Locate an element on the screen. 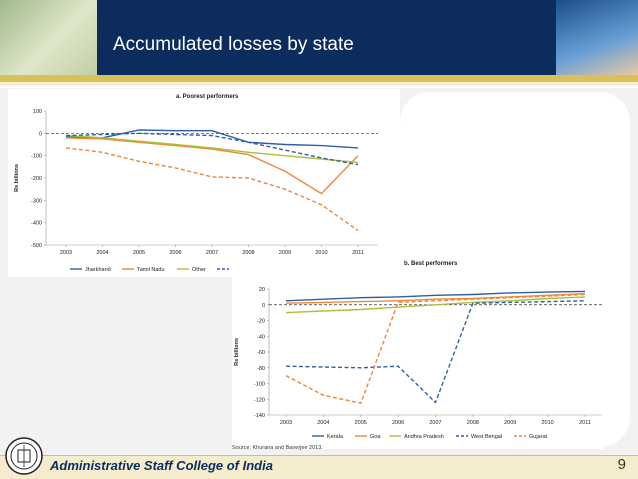 The image size is (638, 479). legend-label: Tamil Nadu is located at coordinates (151, 270).